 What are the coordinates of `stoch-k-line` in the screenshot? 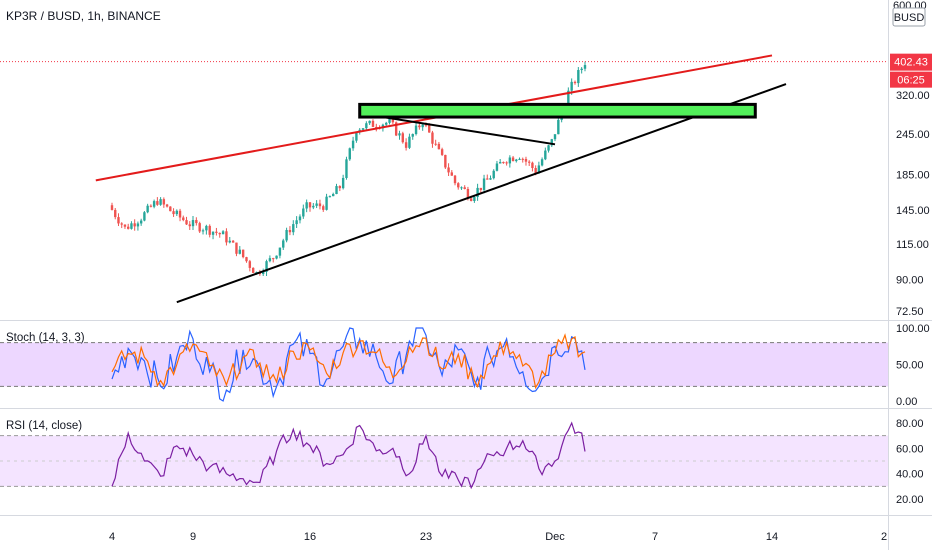 It's located at (348, 364).